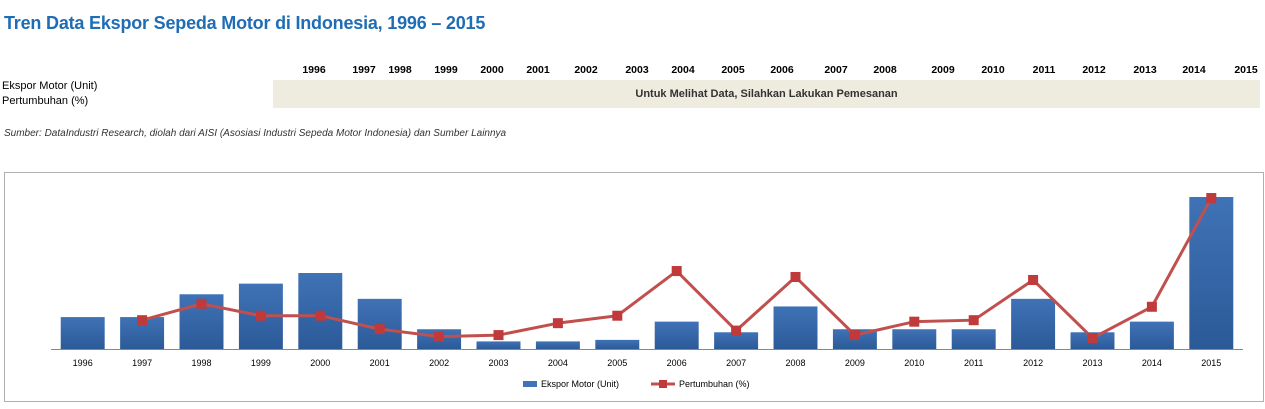  Describe the element at coordinates (617, 315) in the screenshot. I see `line-point-2005` at that location.